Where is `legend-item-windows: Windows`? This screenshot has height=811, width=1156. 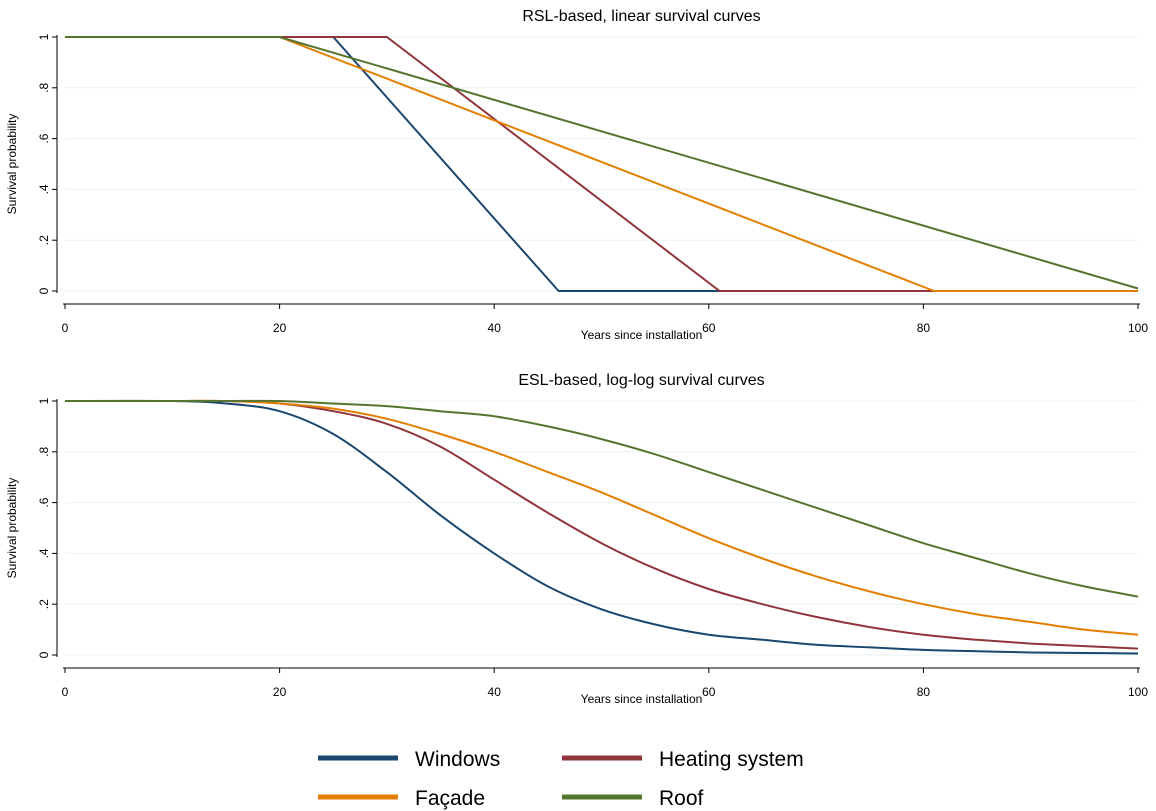
legend-item-windows: Windows is located at coordinates (409, 759).